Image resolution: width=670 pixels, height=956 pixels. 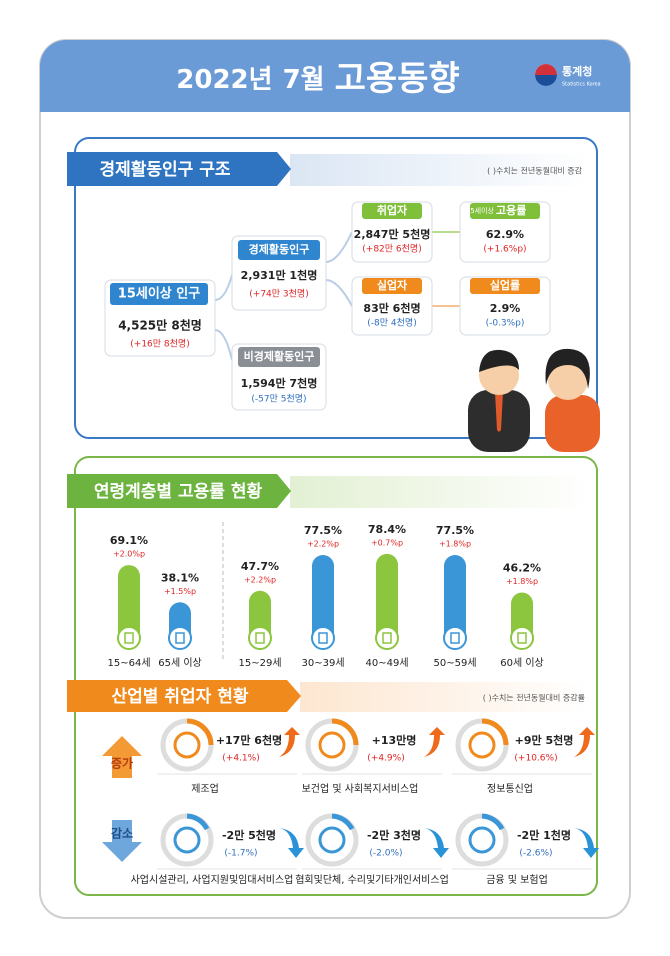 What do you see at coordinates (510, 788) in the screenshot?
I see `industry-name: 정보통신업` at bounding box center [510, 788].